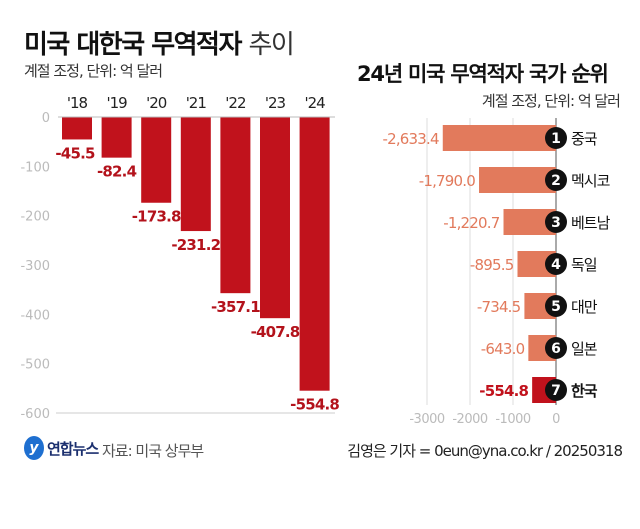 The width and height of the screenshot is (640, 529). Describe the element at coordinates (159, 45) in the screenshot. I see `left-chart-title: 미국 대한국 무역적자 추이` at that location.